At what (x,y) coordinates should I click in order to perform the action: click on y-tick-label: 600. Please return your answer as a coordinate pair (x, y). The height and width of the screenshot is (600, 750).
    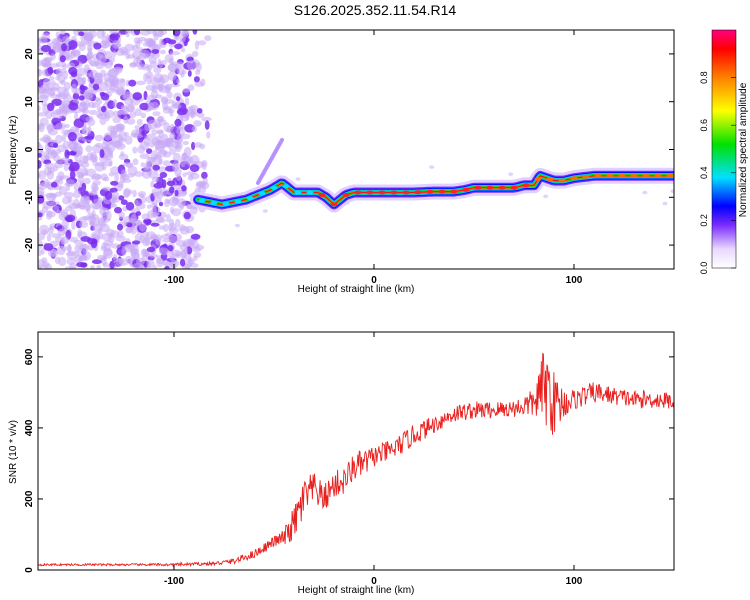
    Looking at the image, I should click on (29, 356).